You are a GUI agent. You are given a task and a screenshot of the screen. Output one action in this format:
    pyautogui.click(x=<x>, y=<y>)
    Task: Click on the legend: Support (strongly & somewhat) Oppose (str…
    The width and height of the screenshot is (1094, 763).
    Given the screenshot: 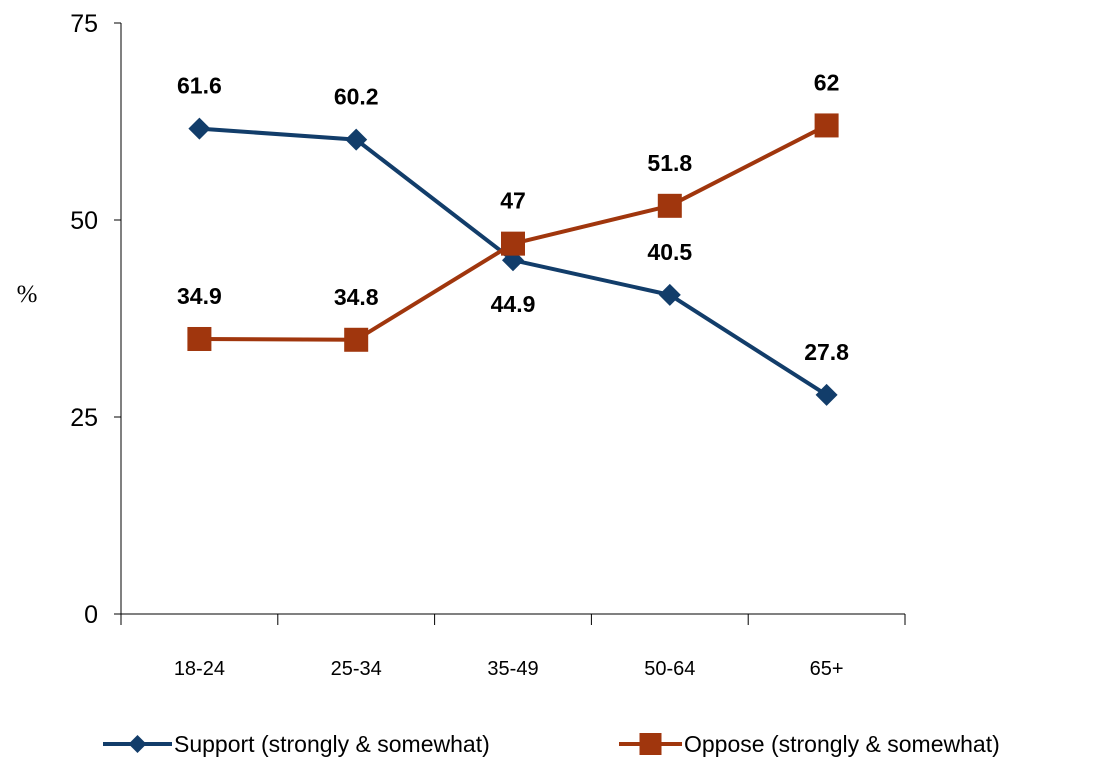 What is the action you would take?
    pyautogui.click(x=551, y=744)
    